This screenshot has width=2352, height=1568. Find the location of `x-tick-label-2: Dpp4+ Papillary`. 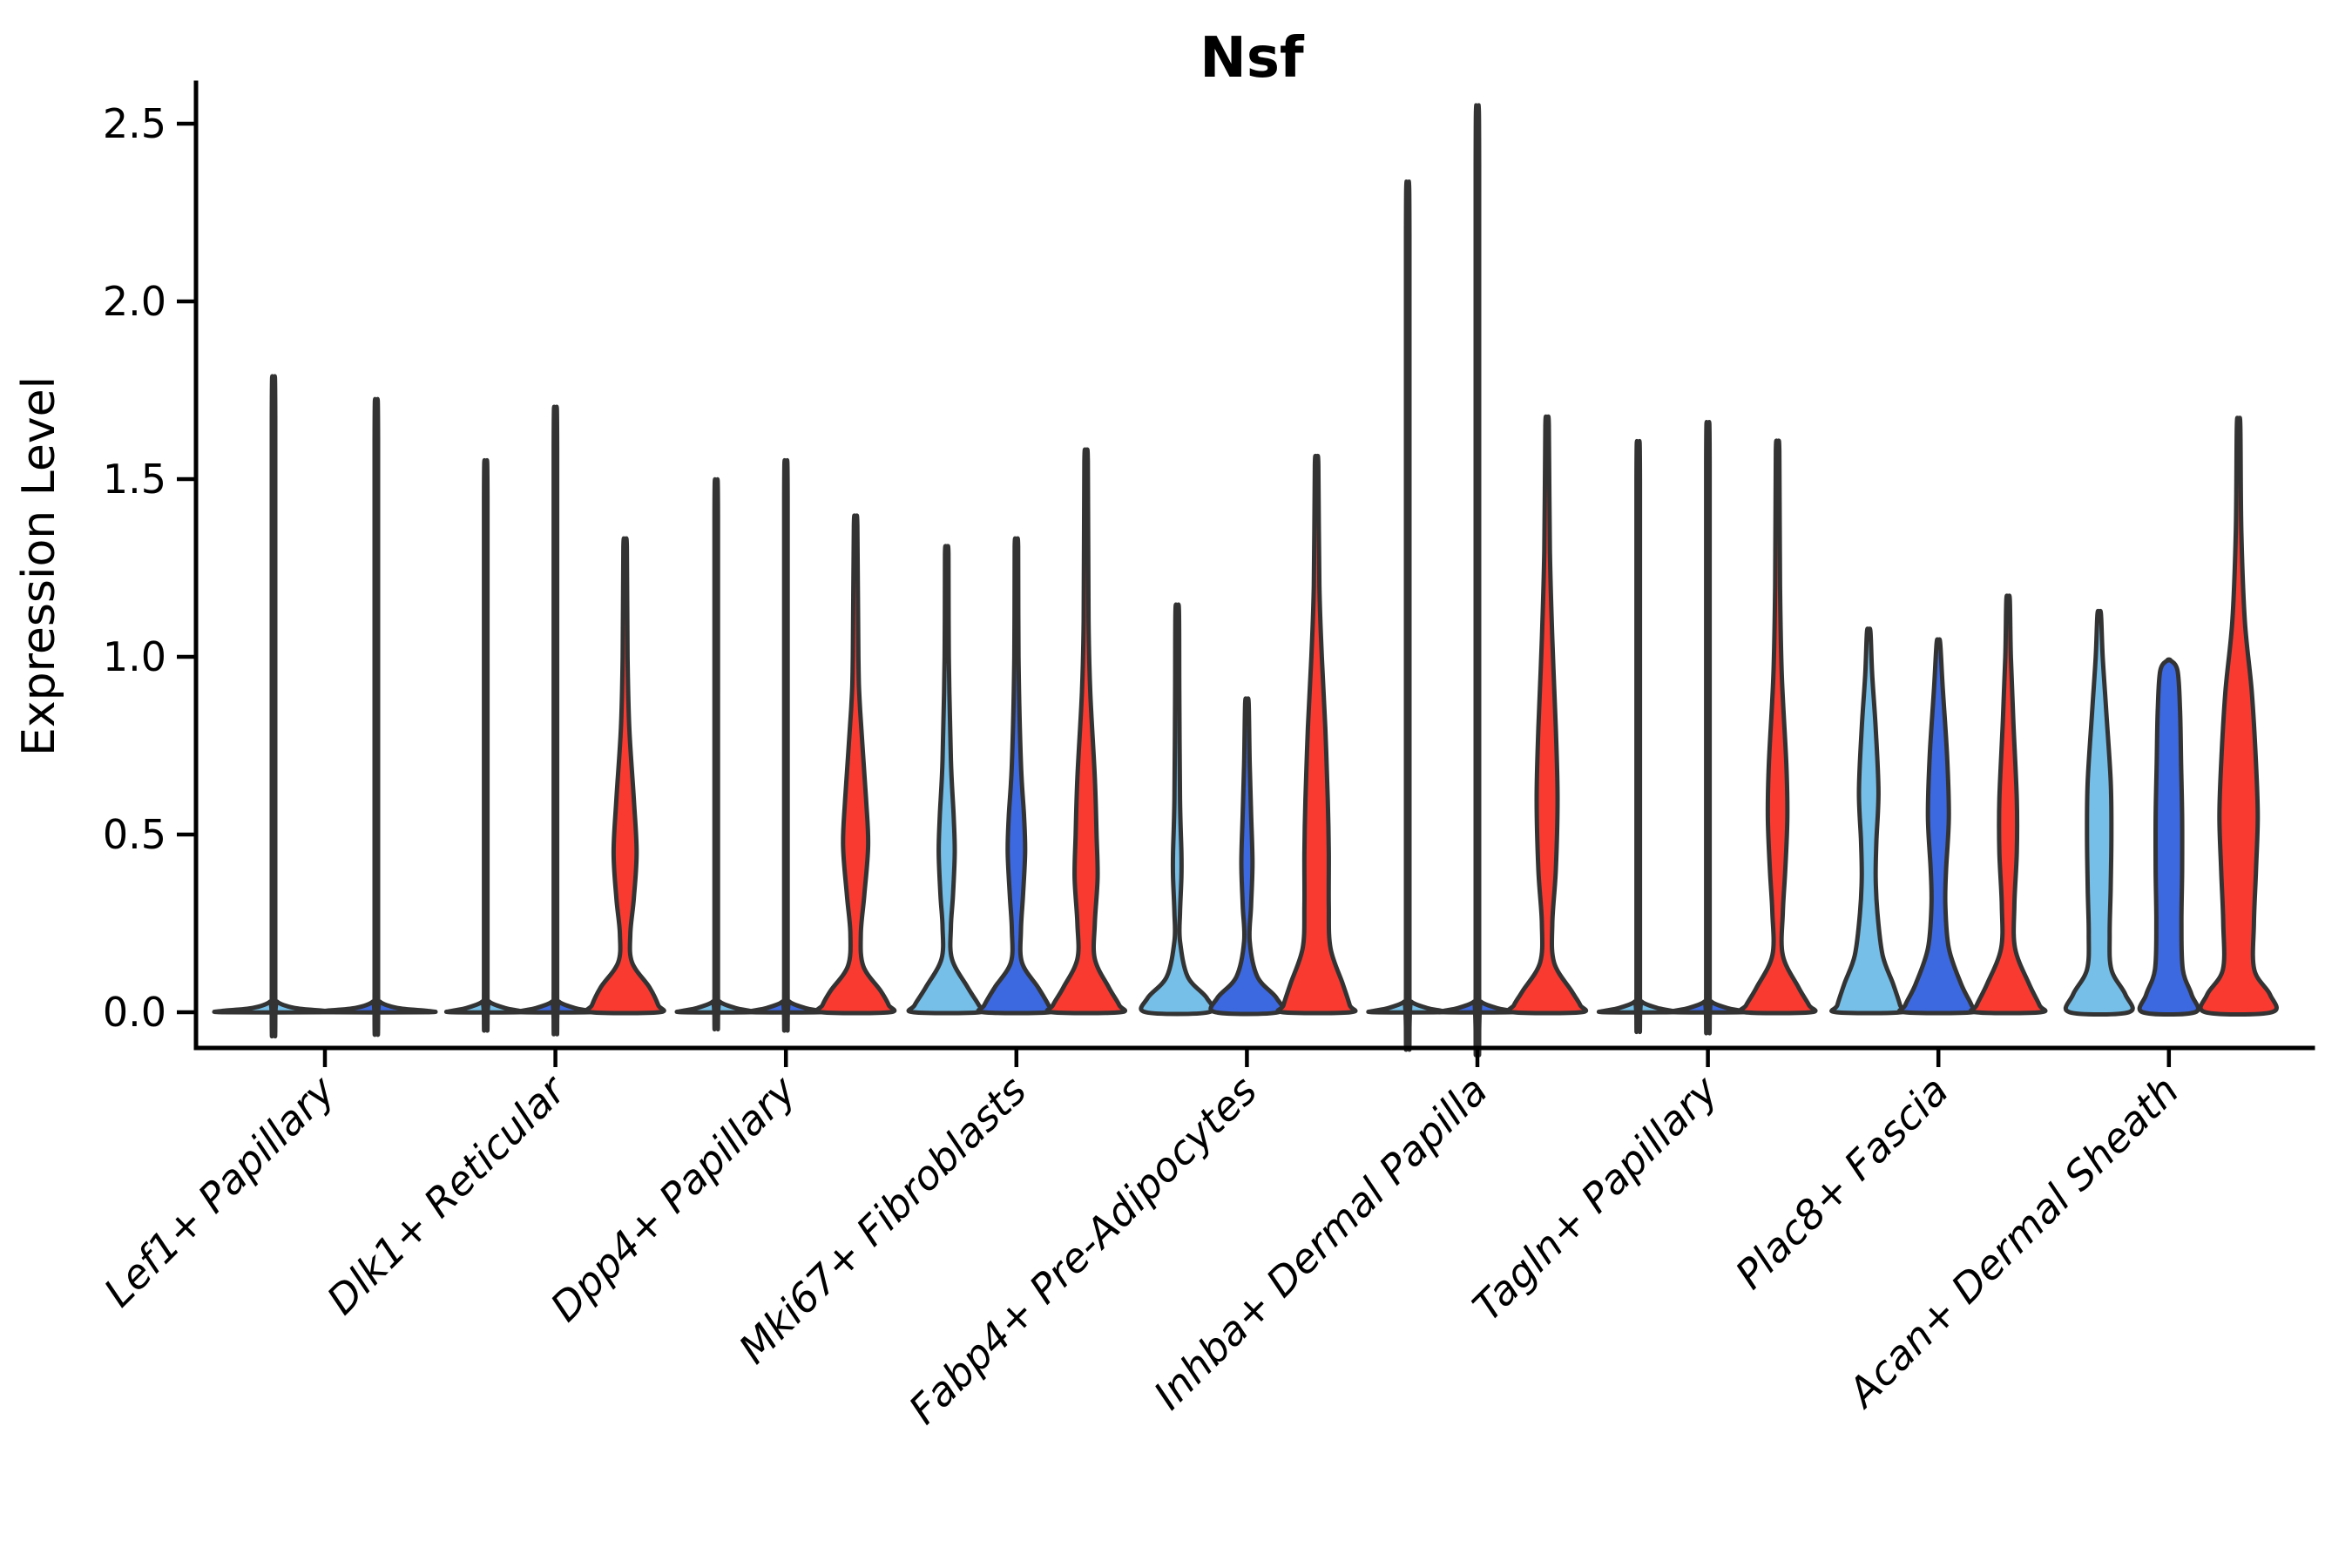

x-tick-label-2: Dpp4+ Papillary is located at coordinates (673, 1198).